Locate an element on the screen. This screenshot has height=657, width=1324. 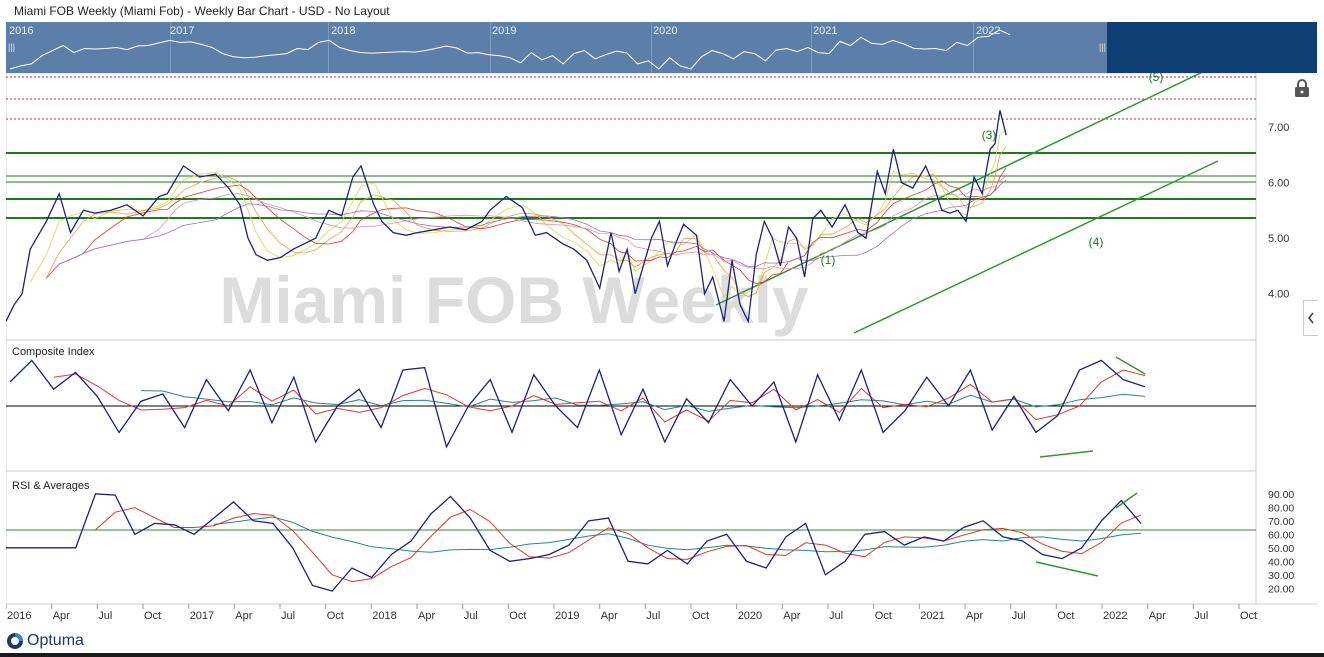
x-tick-label: 2022 is located at coordinates (1115, 616).